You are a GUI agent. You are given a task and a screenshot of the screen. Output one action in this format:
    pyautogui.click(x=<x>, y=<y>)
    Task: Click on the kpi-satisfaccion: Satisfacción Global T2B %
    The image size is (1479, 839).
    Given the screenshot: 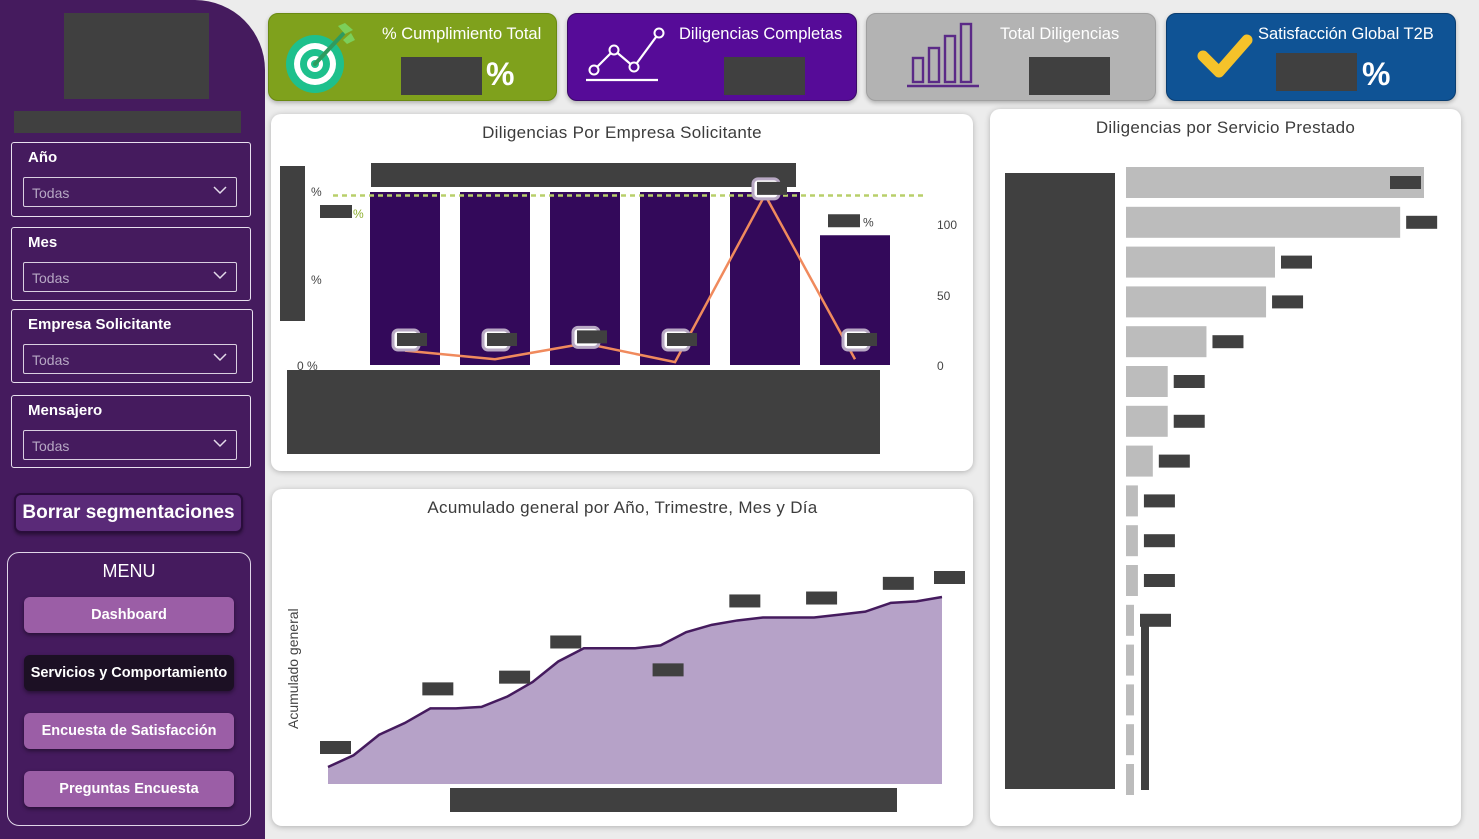 What is the action you would take?
    pyautogui.click(x=1311, y=57)
    